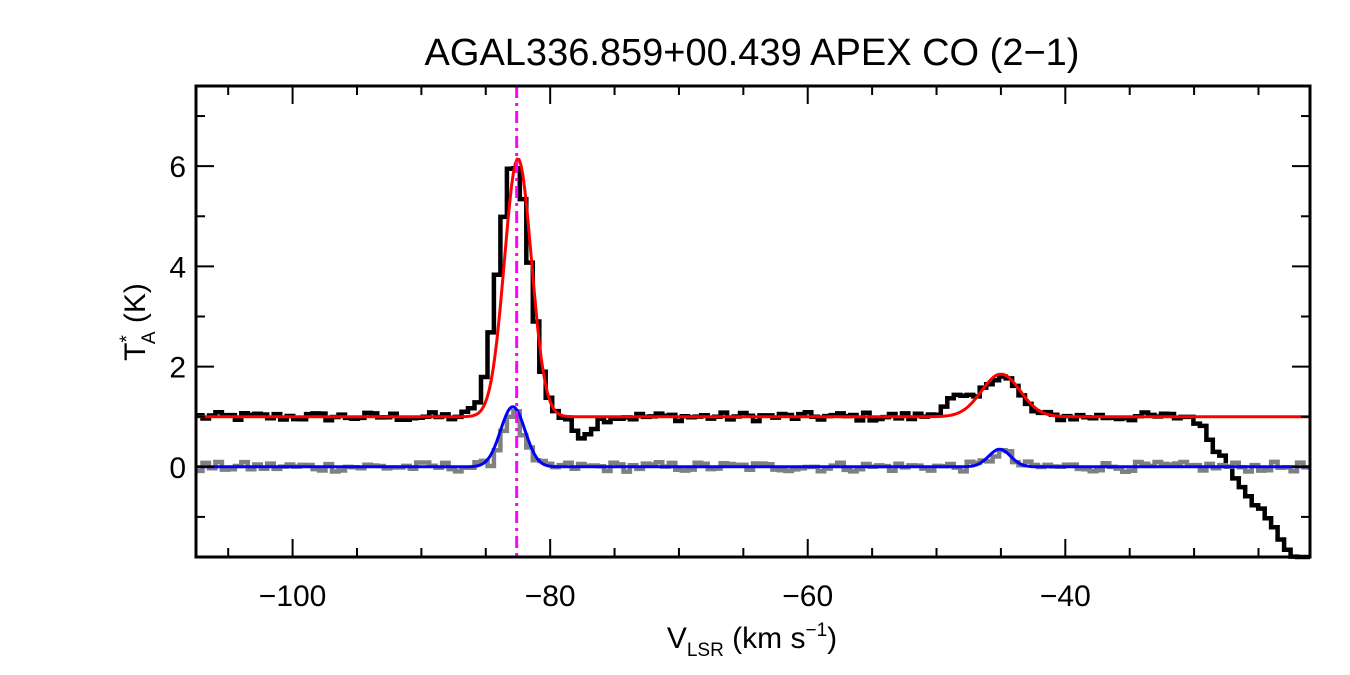 The height and width of the screenshot is (675, 1350). What do you see at coordinates (149, 337) in the screenshot?
I see `y-axis-sub: A` at bounding box center [149, 337].